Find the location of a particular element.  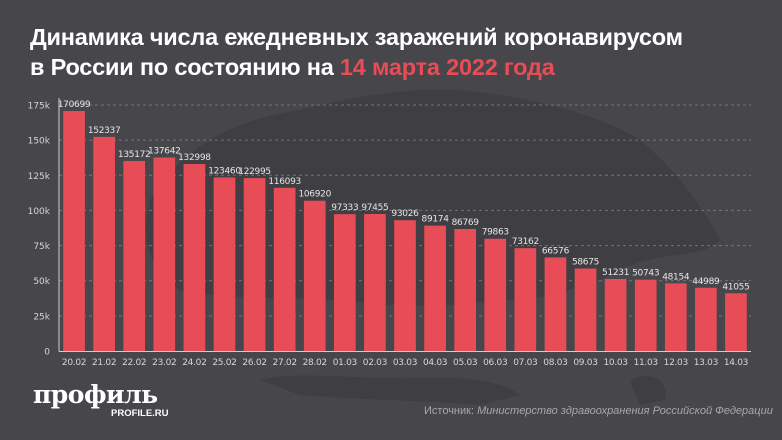

data-label: 123460 is located at coordinates (224, 171).